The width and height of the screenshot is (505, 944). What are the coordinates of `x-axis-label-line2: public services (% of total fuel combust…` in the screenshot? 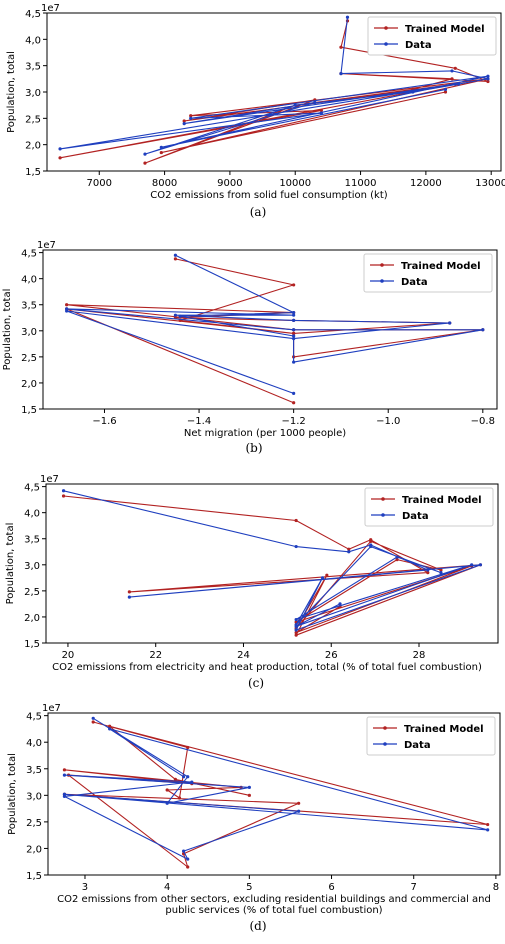 It's located at (273, 910).